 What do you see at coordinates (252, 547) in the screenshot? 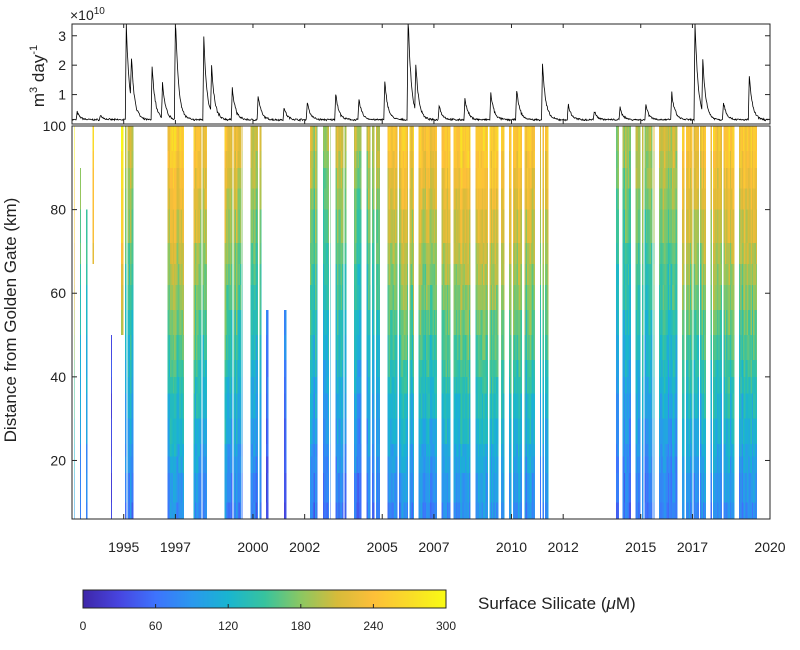
I see `heatmap-x-tick-label: 2000` at bounding box center [252, 547].